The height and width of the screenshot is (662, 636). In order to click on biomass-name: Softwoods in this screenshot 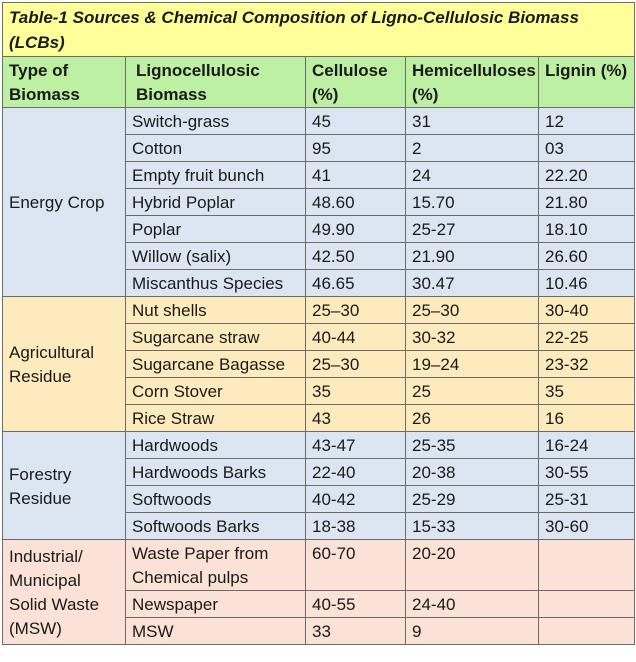, I will do `click(215, 499)`.